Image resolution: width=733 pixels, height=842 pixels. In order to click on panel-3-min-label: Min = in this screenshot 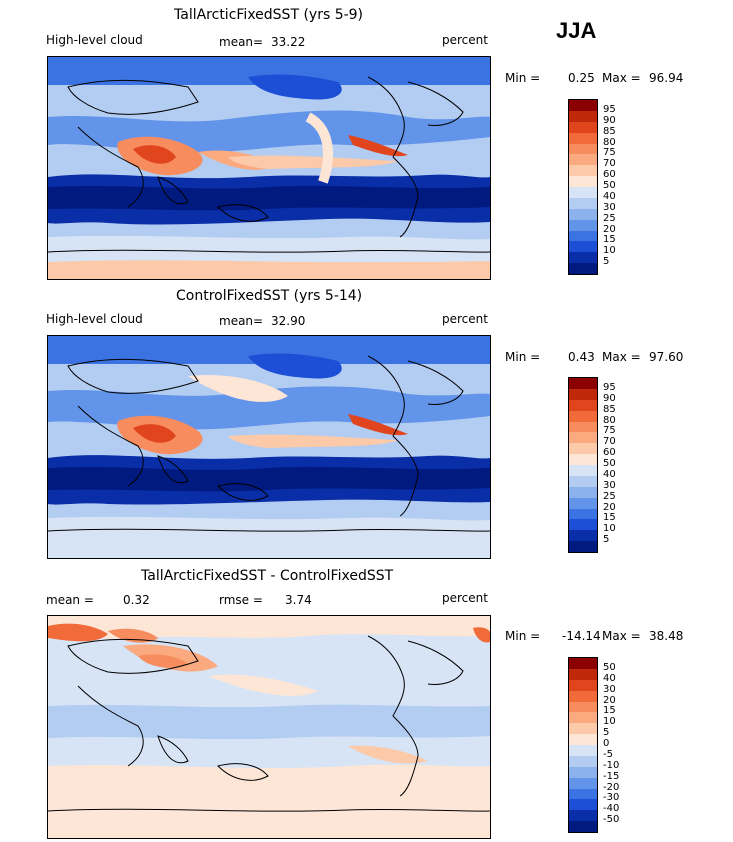, I will do `click(523, 636)`.